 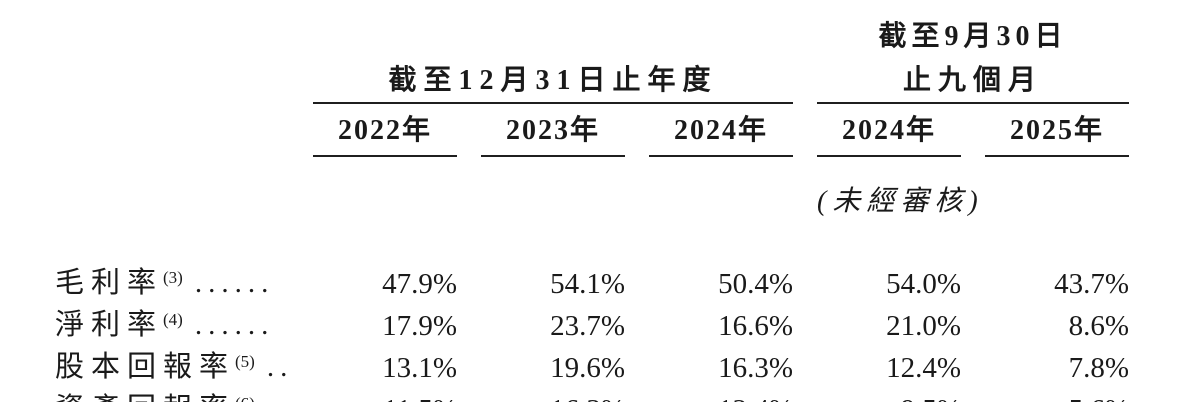 I want to click on year-header-2025-nine-month: 2025年, so click(x=1057, y=130).